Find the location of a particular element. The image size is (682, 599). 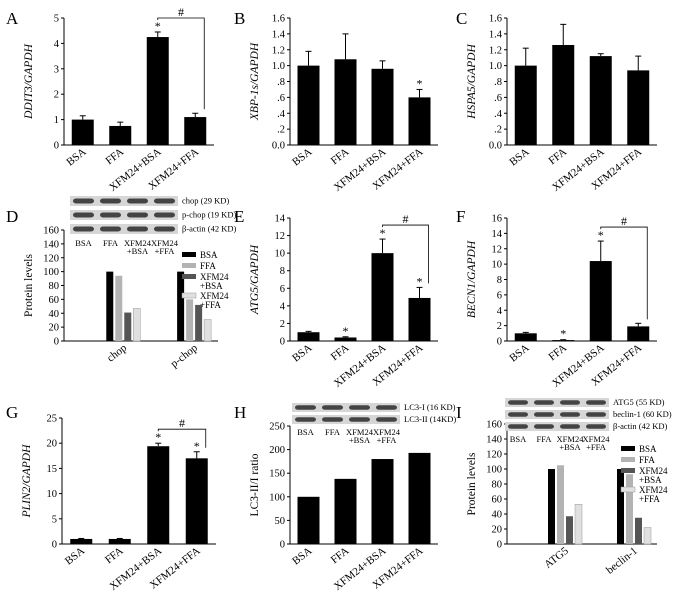

panel-H-blot-label-0: LC3-I (16 KD) is located at coordinates (430, 407).